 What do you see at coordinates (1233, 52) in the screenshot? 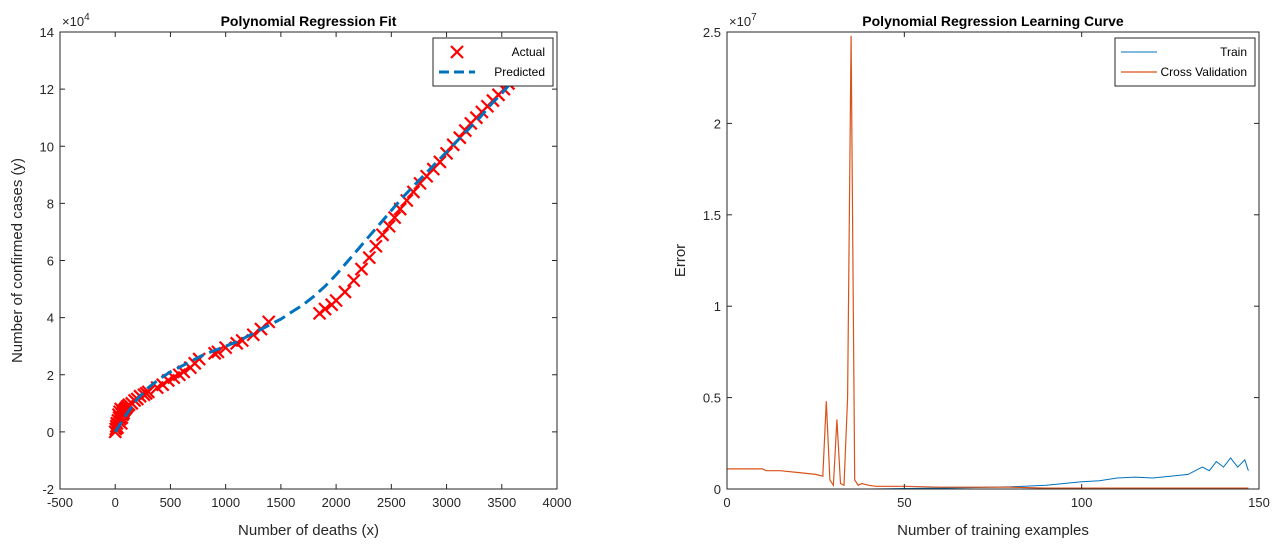
I see `legend-label: Train` at bounding box center [1233, 52].